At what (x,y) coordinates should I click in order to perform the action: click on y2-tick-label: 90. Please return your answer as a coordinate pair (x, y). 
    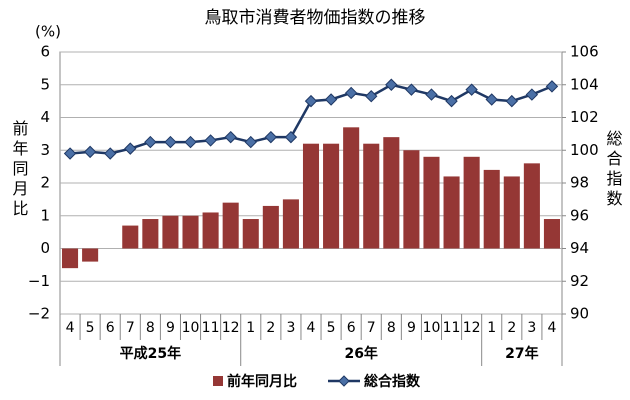
    Looking at the image, I should click on (579, 314).